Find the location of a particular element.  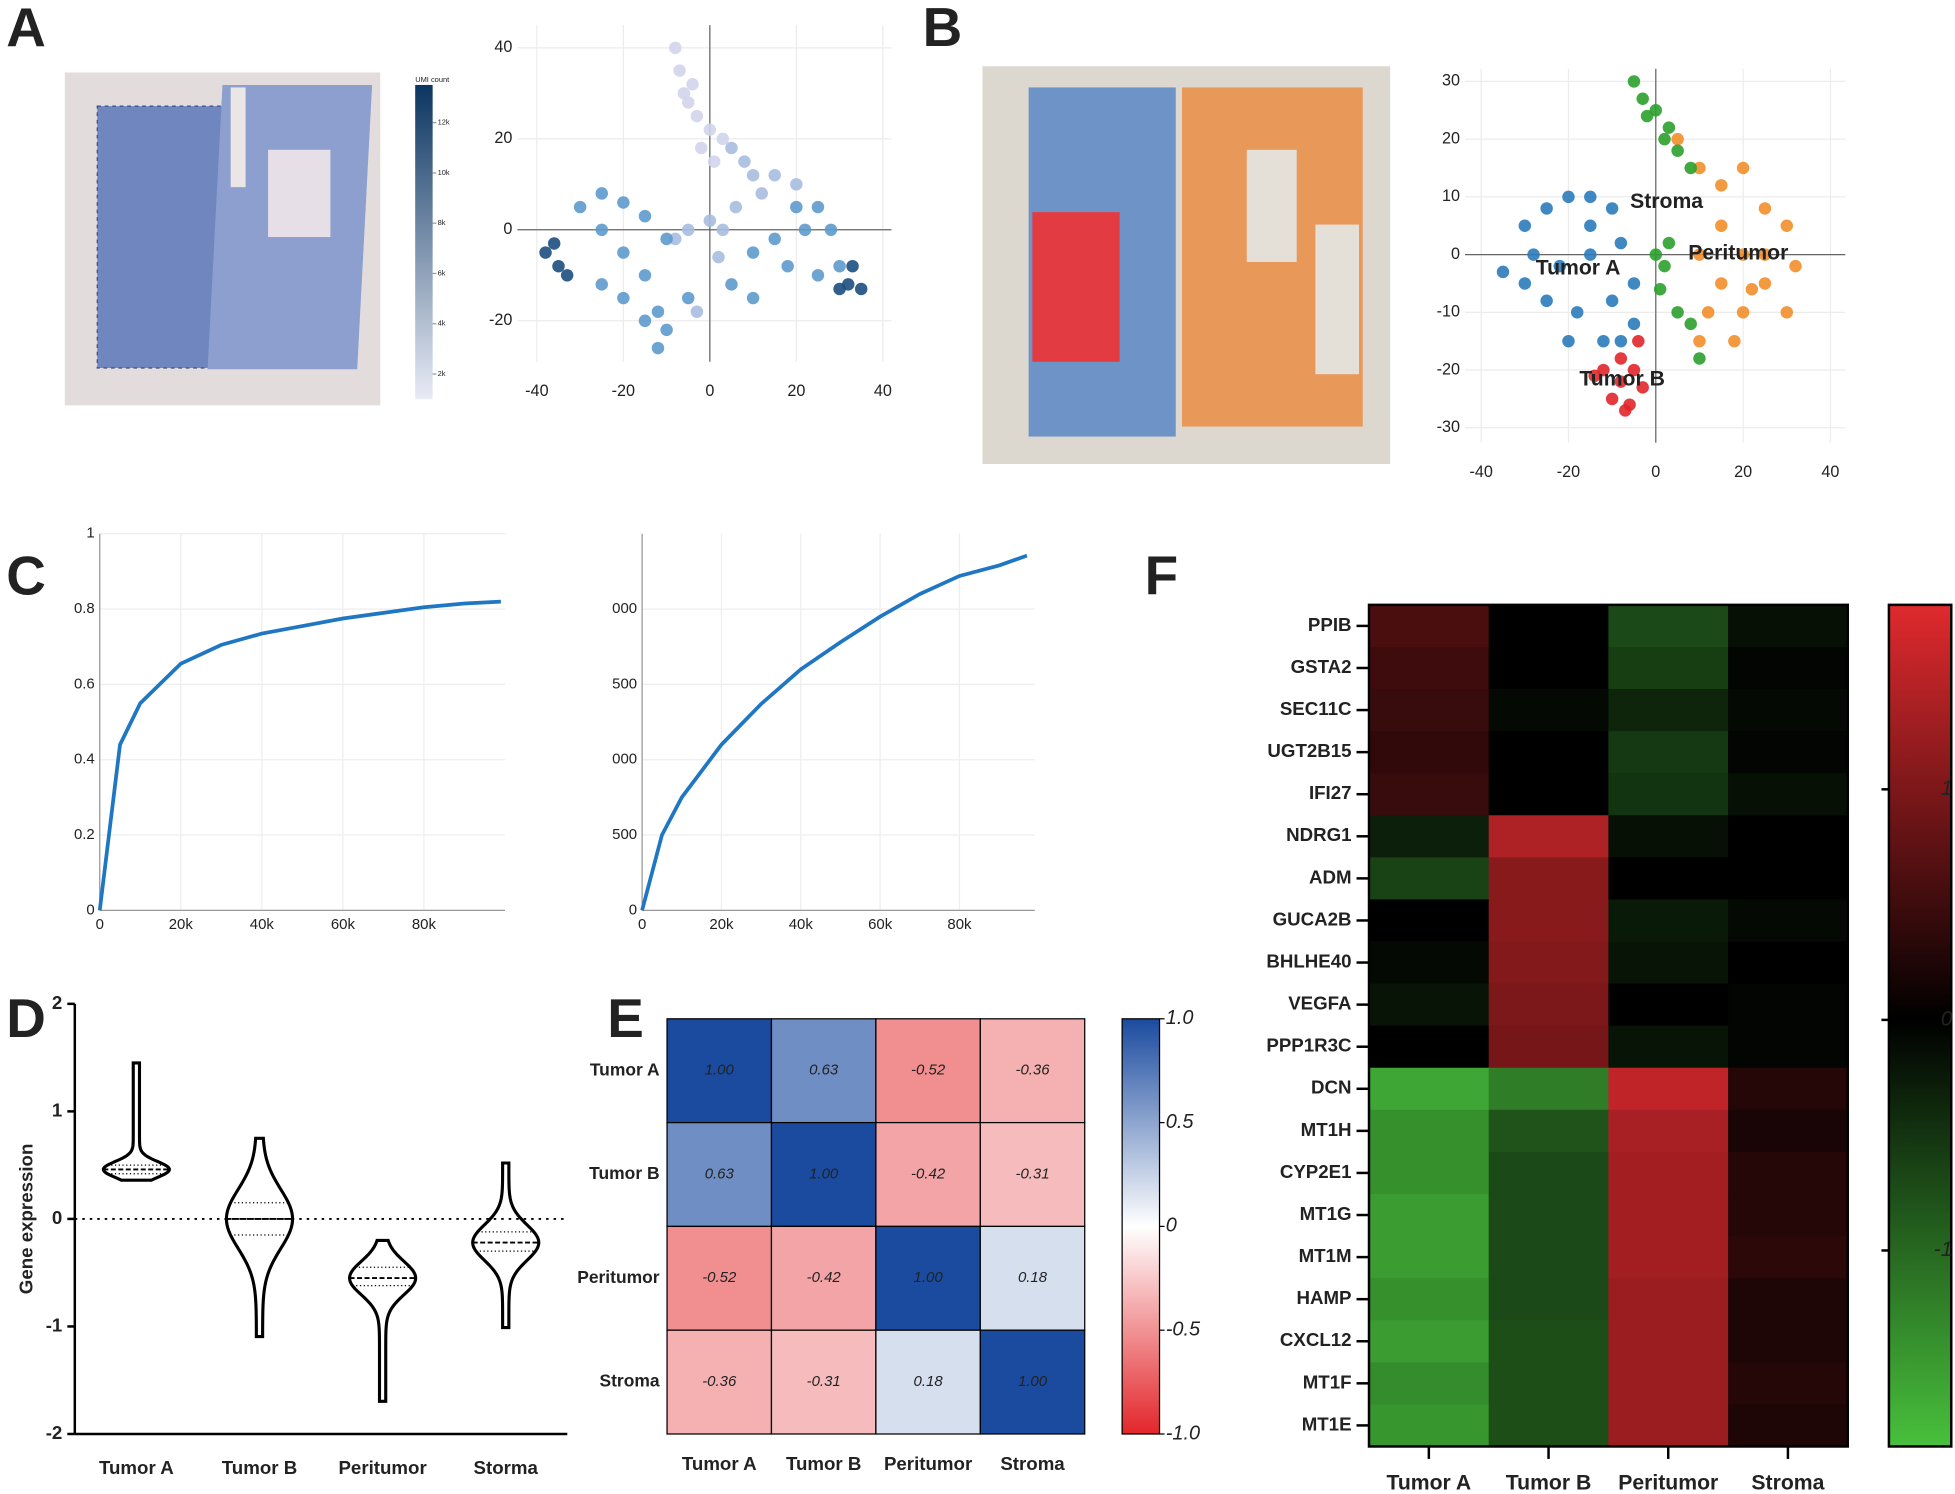

y-tick-label: 500 is located at coordinates (624, 834).